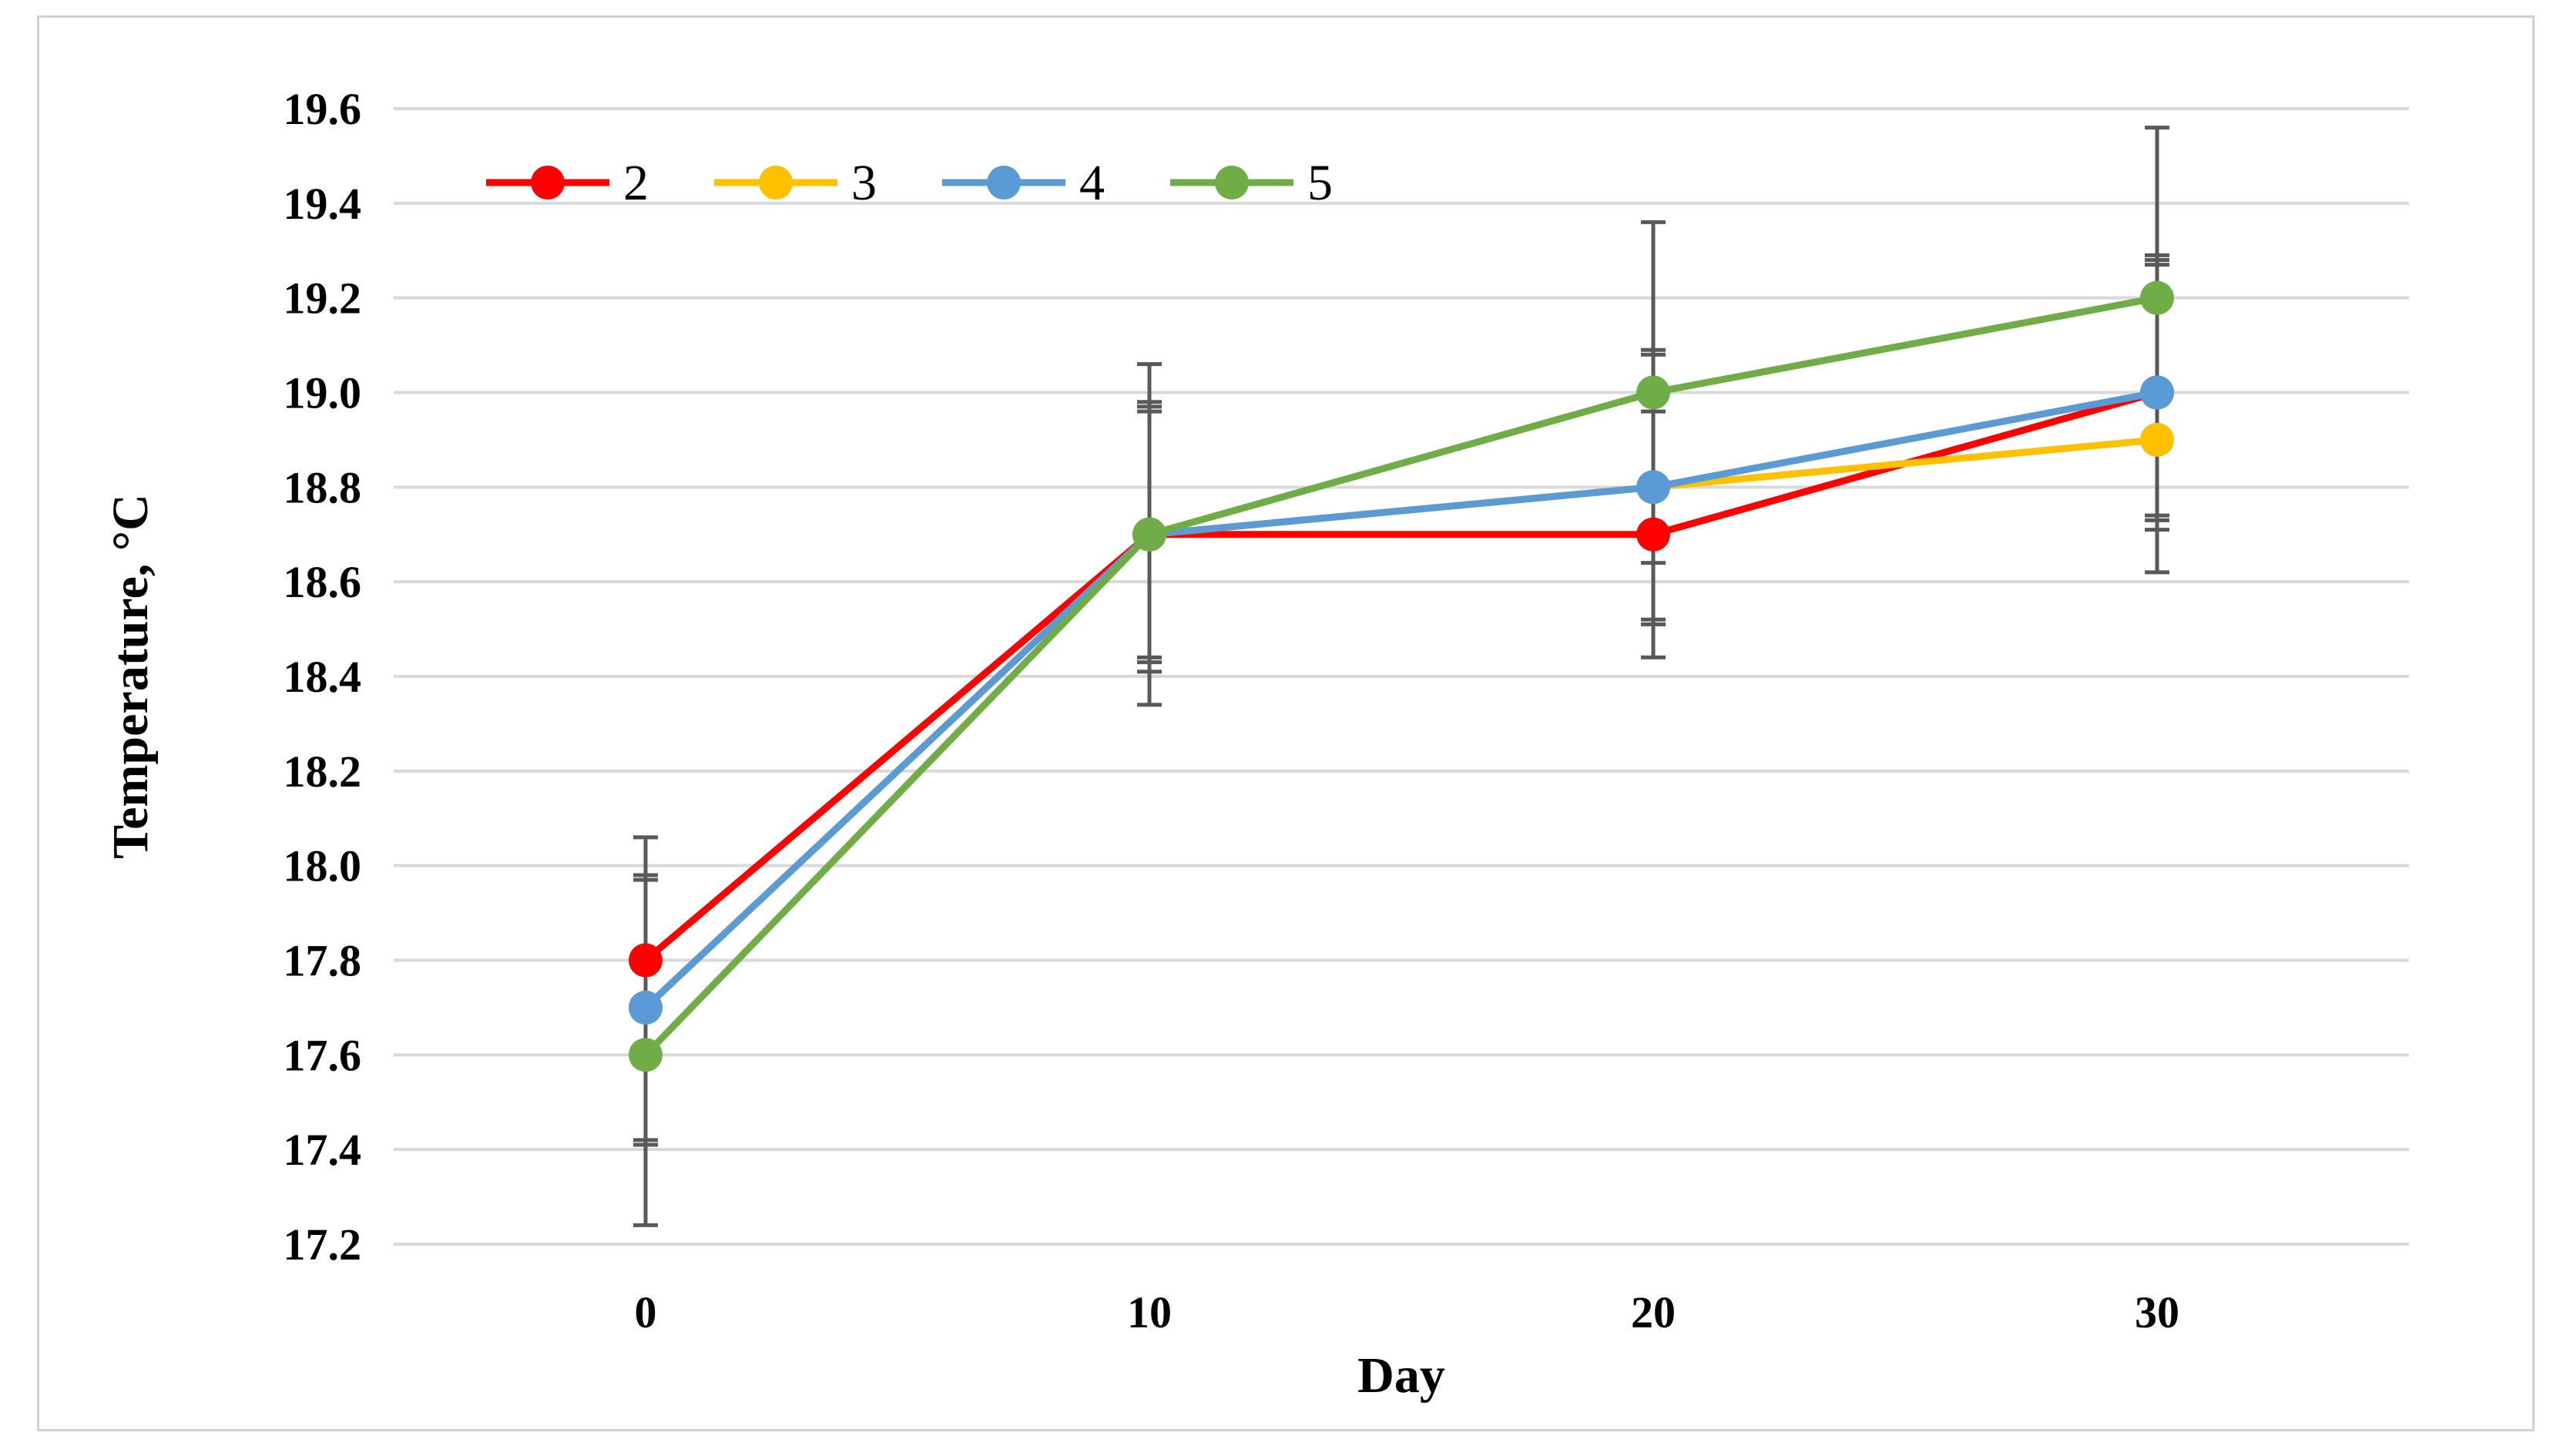  What do you see at coordinates (1407, 1312) in the screenshot?
I see `x-axis-tick-labels: 0 10 20 30` at bounding box center [1407, 1312].